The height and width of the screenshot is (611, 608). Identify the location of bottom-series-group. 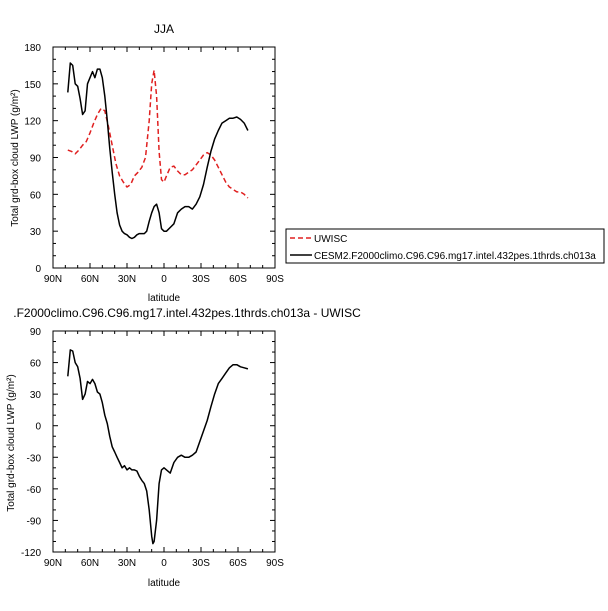
(158, 447).